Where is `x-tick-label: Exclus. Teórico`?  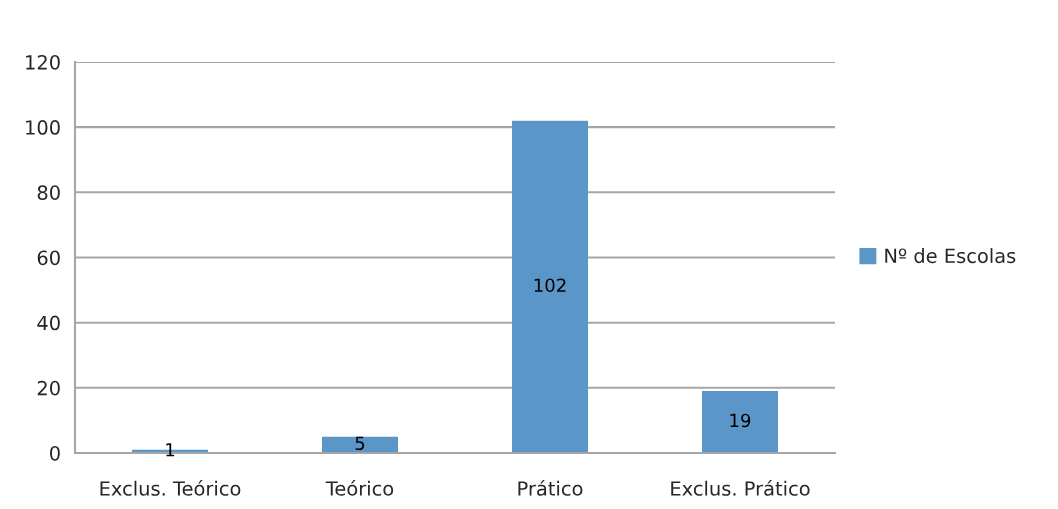 x-tick-label: Exclus. Teórico is located at coordinates (170, 488).